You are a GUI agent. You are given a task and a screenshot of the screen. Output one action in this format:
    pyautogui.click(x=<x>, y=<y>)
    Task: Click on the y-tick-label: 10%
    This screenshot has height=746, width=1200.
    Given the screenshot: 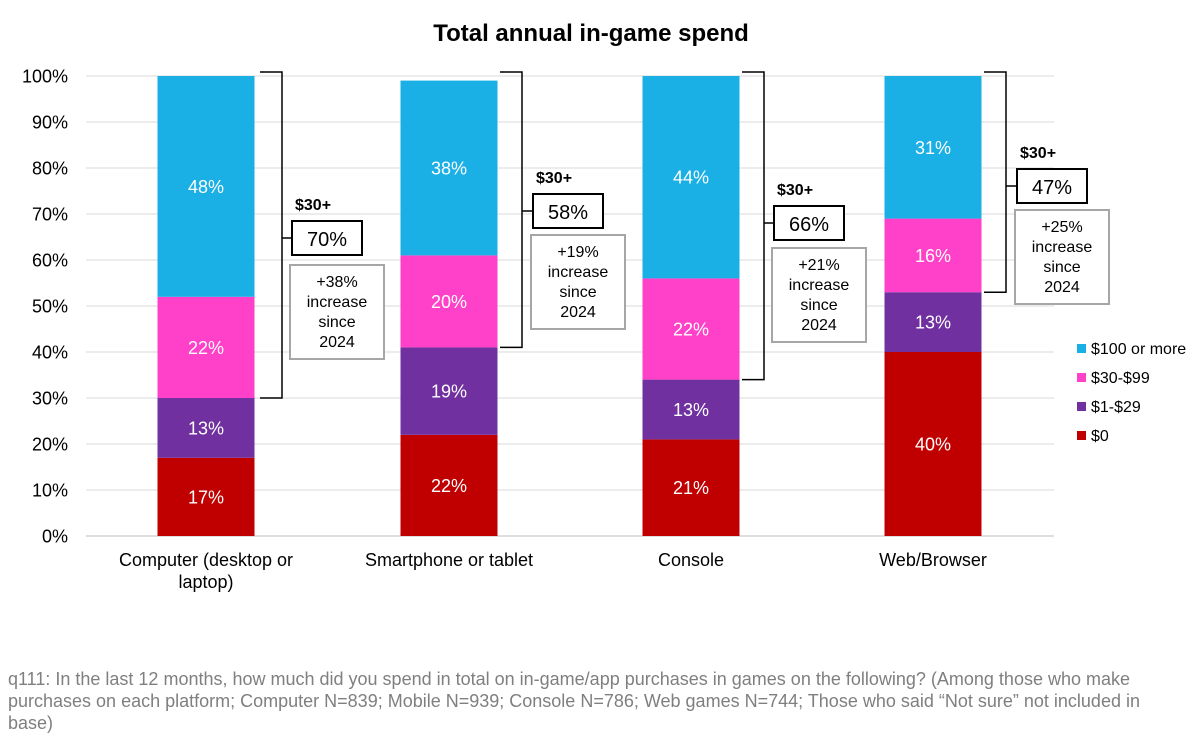 What is the action you would take?
    pyautogui.click(x=50, y=491)
    